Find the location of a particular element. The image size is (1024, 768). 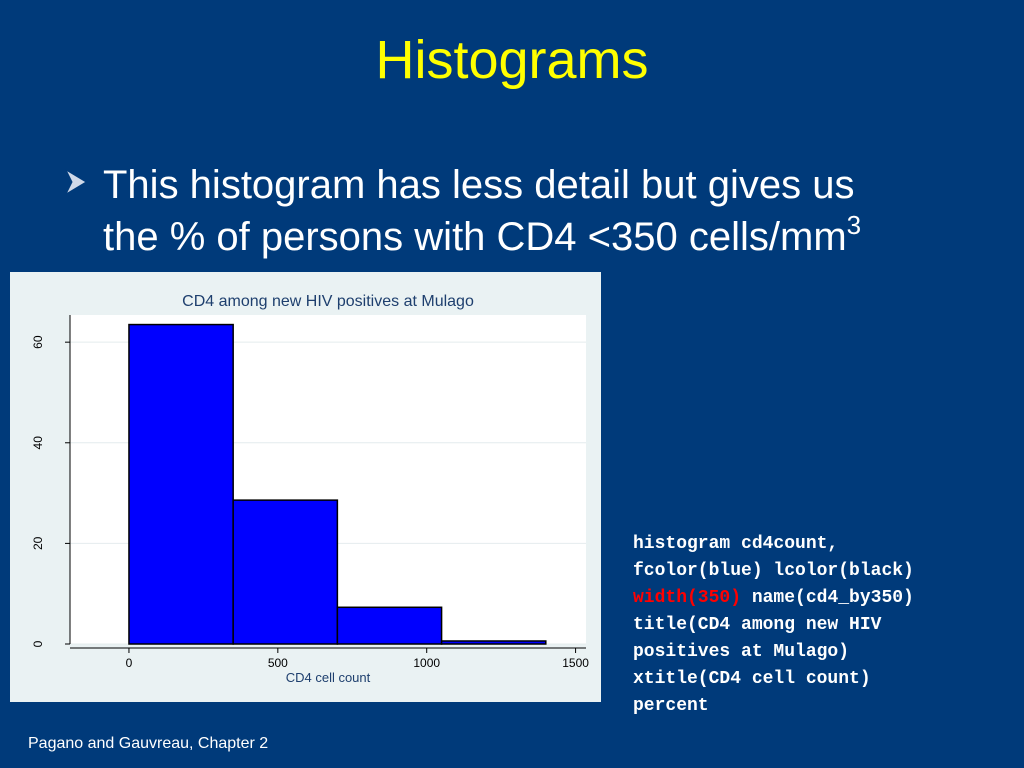

code-segment: name(cd4_by350) is located at coordinates (827, 598).